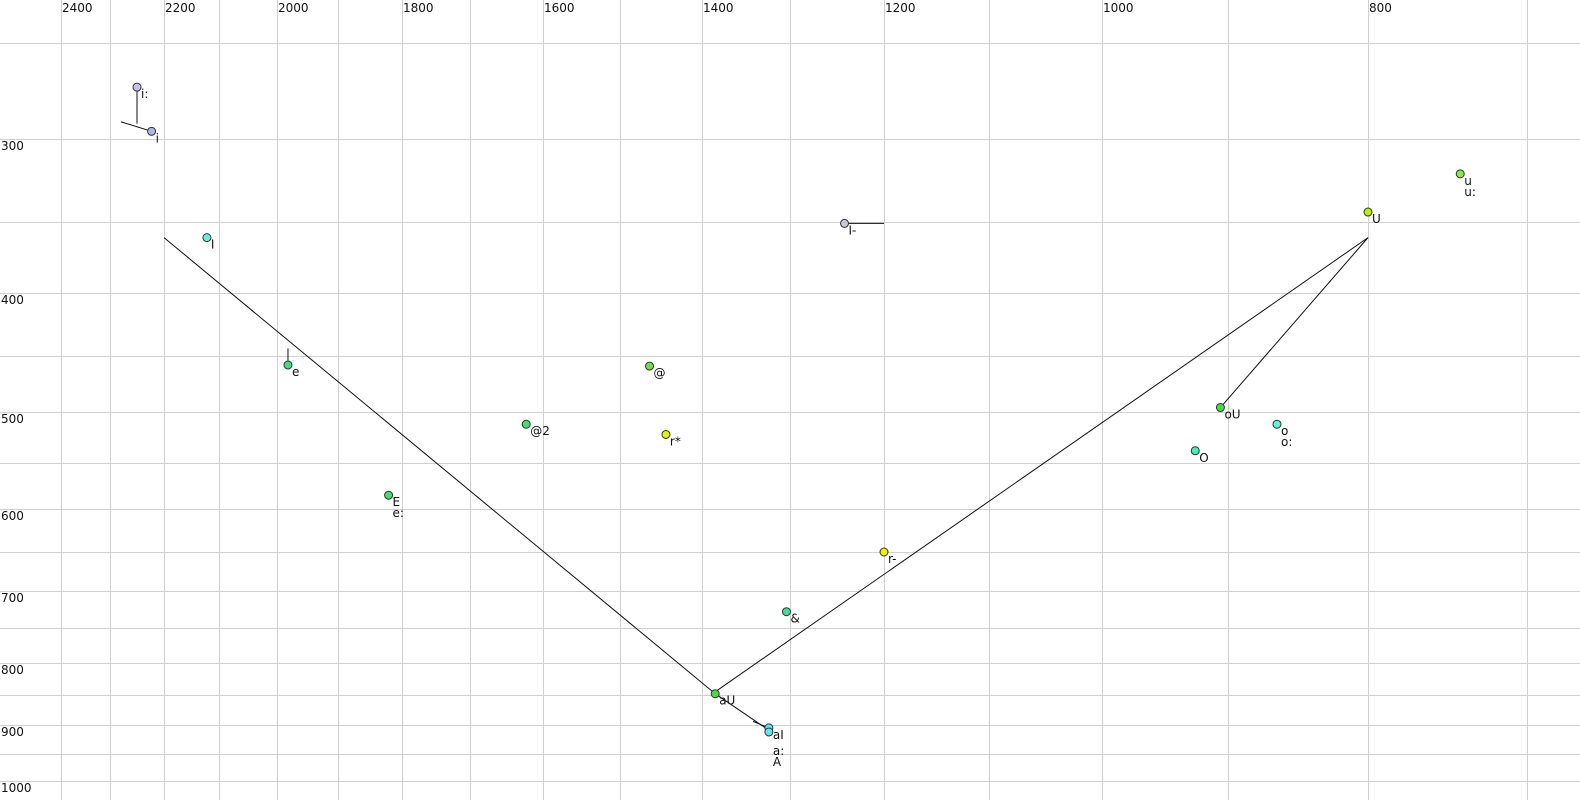 This screenshot has height=800, width=1580. I want to click on x-tick-label: 1000, so click(1118, 8).